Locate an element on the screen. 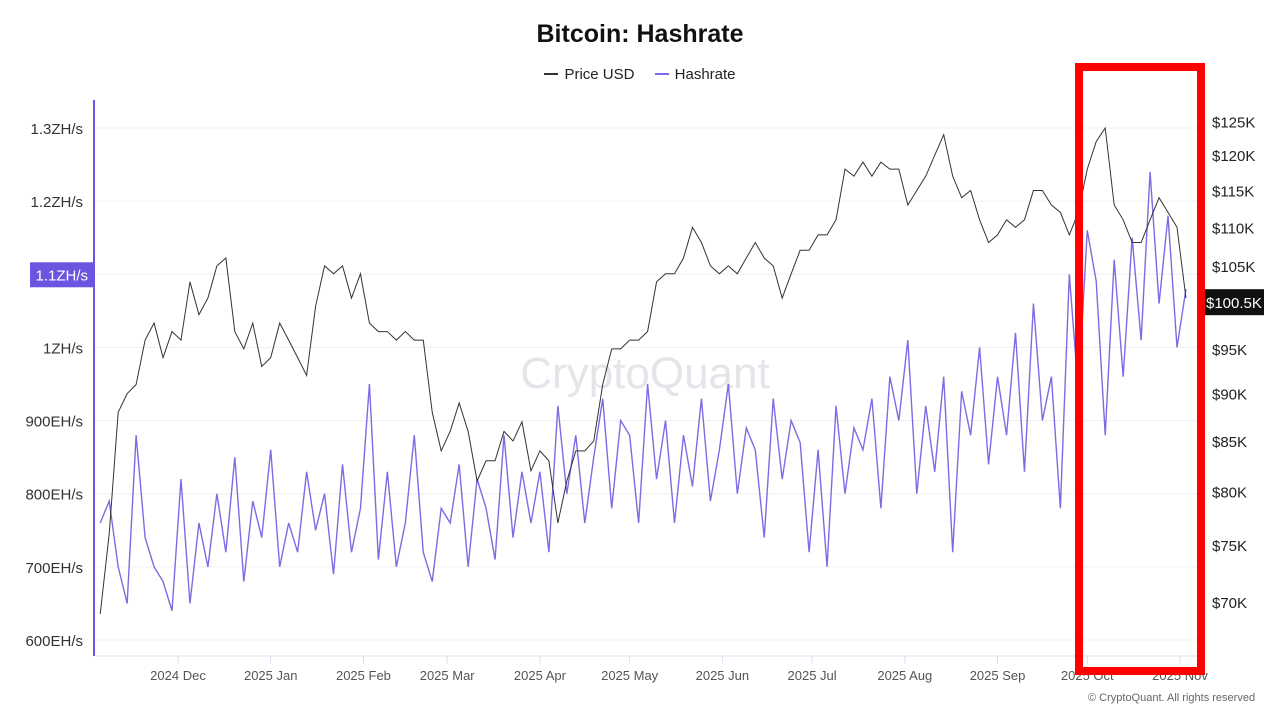 This screenshot has height=720, width=1280. right-tick-label: $110K is located at coordinates (1233, 228).